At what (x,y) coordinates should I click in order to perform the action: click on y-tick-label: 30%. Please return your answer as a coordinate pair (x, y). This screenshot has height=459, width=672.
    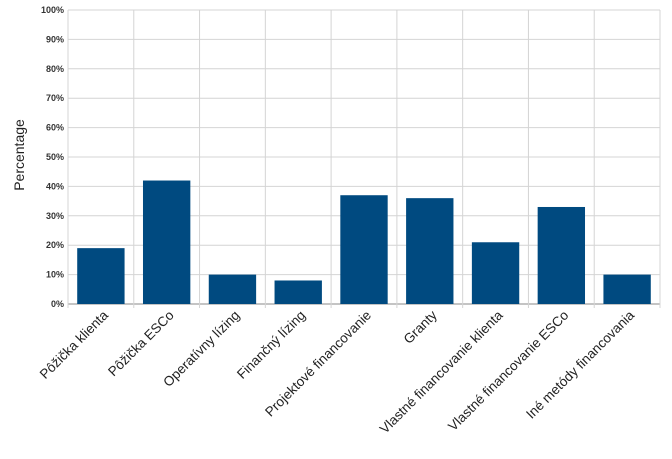
    Looking at the image, I should click on (55, 216).